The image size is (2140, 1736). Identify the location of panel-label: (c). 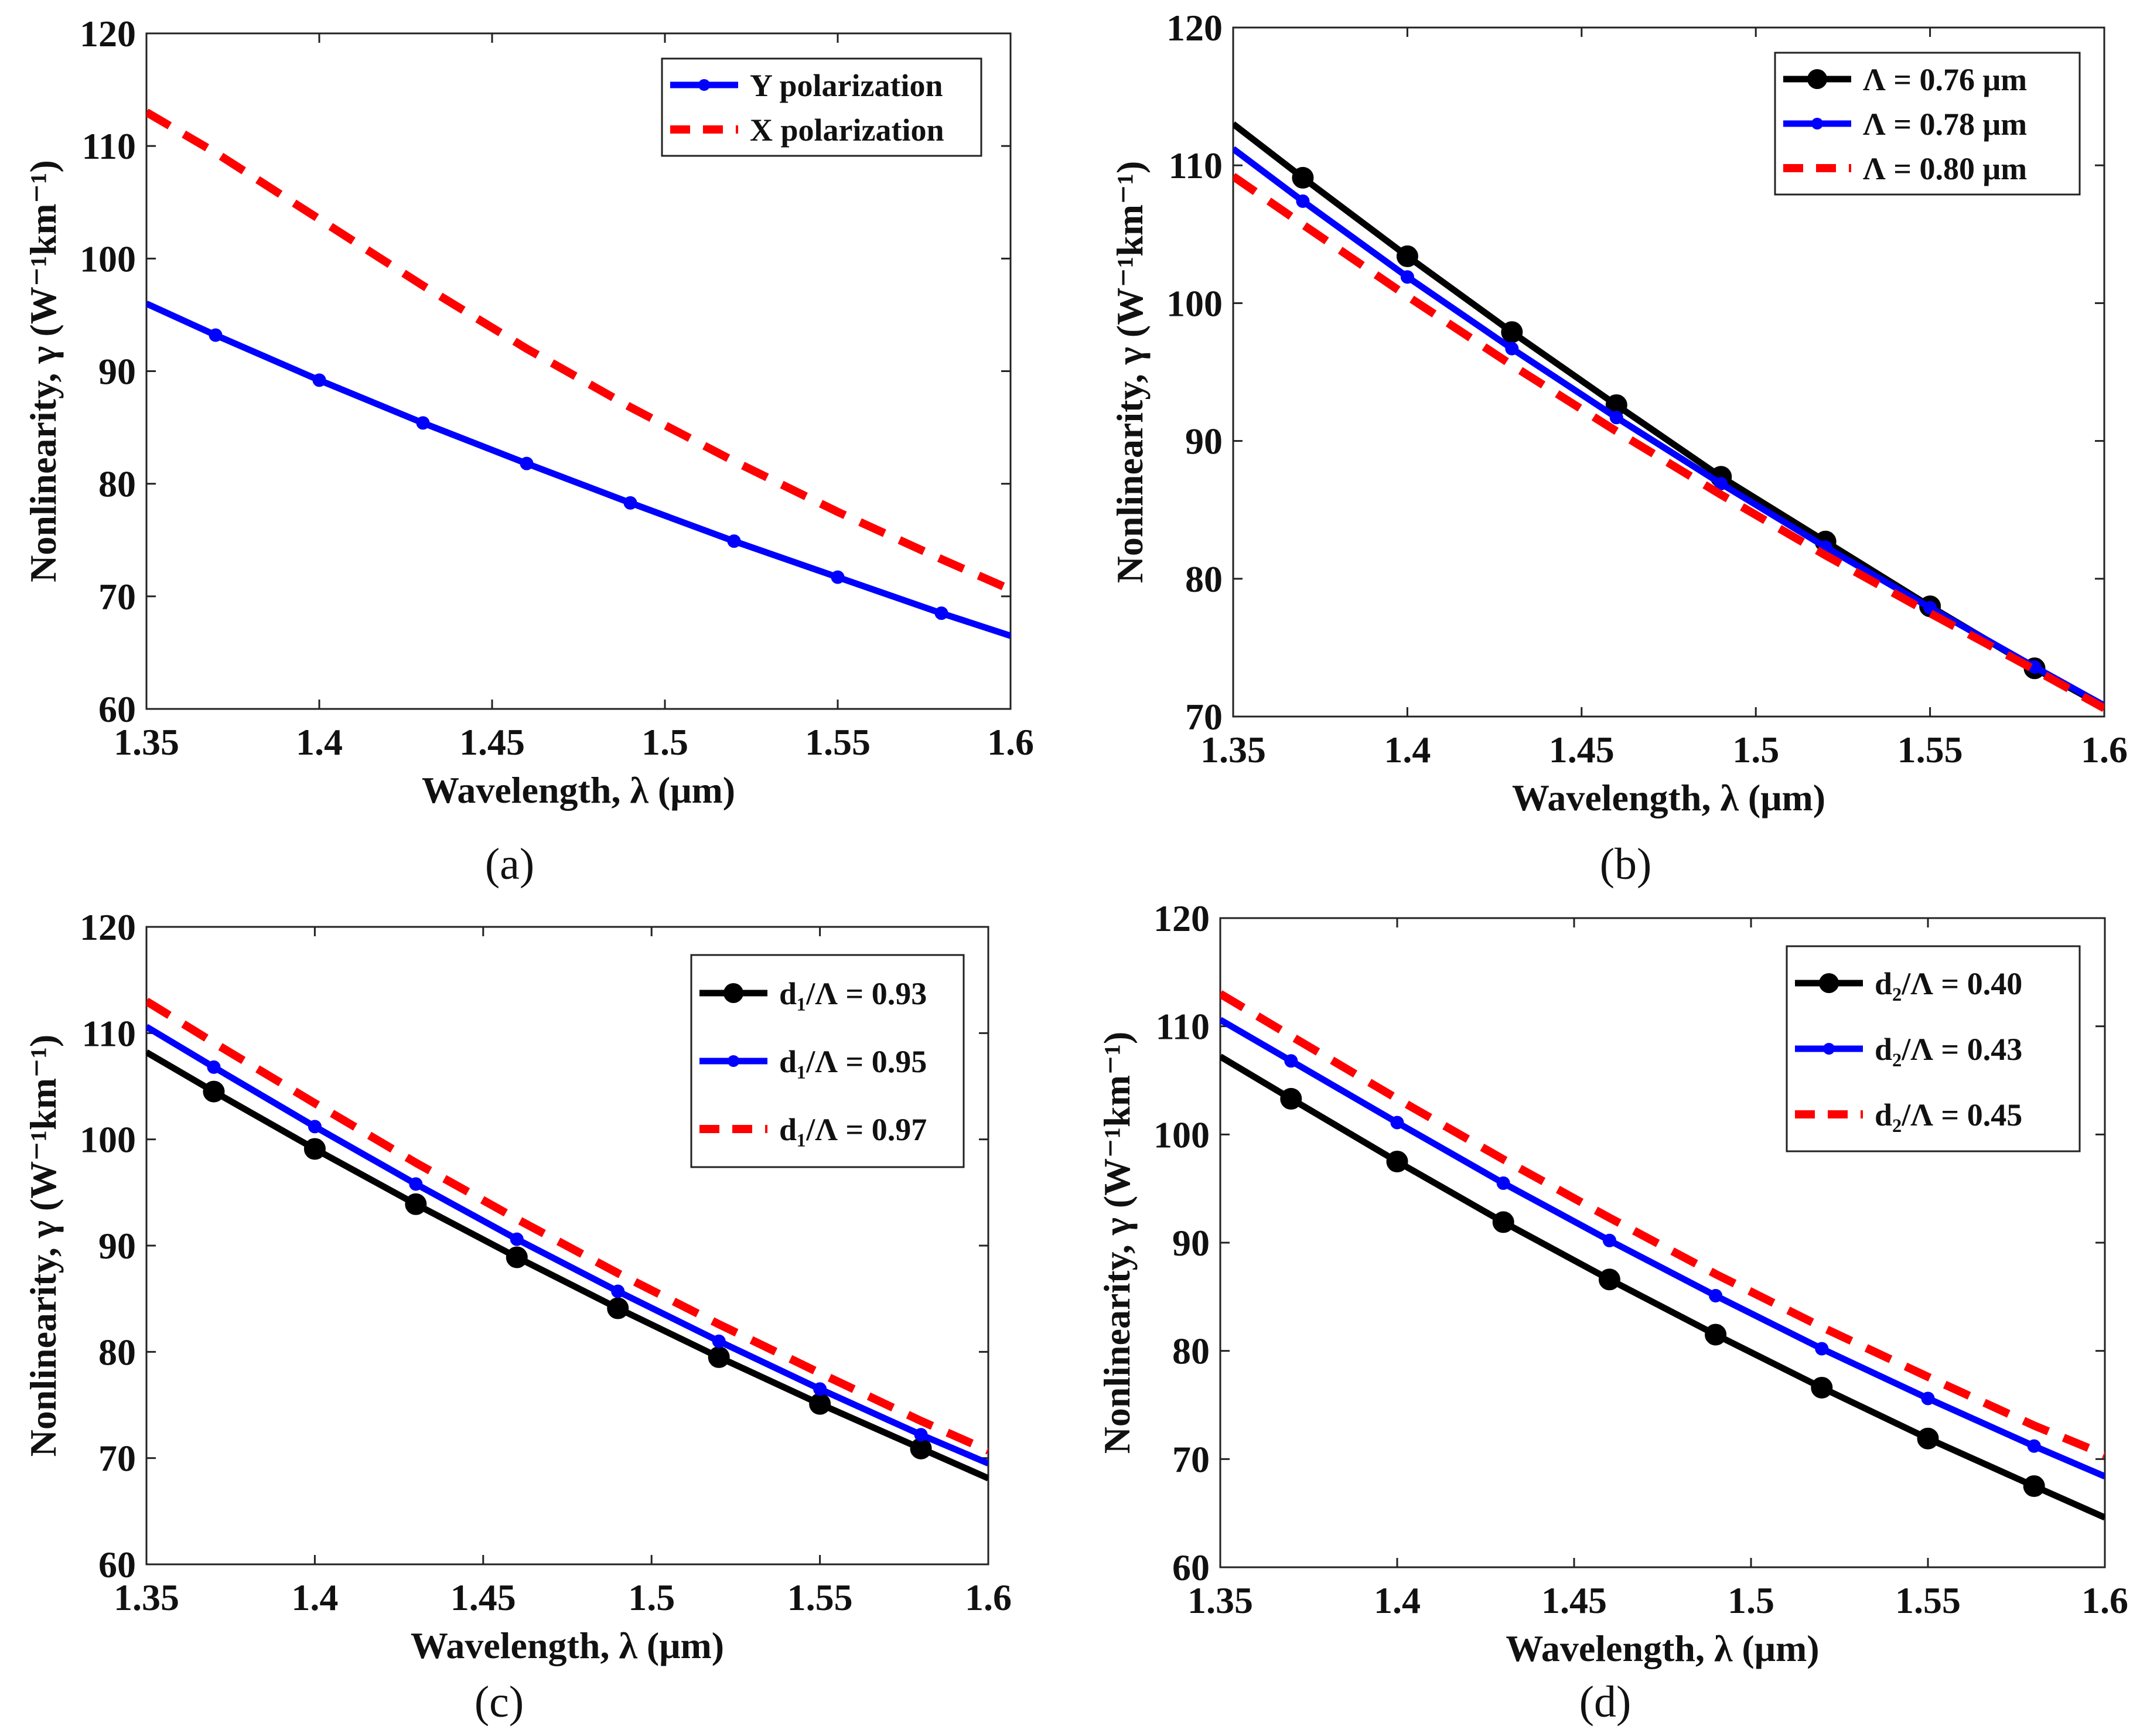
(499, 1702).